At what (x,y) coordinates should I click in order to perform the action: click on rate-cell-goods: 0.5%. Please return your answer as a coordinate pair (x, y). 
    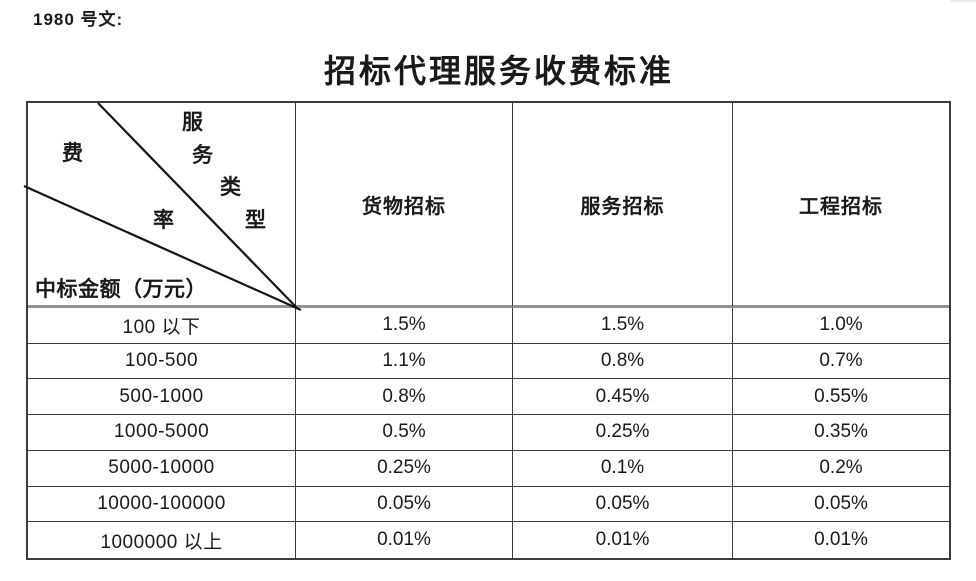
    Looking at the image, I should click on (404, 433).